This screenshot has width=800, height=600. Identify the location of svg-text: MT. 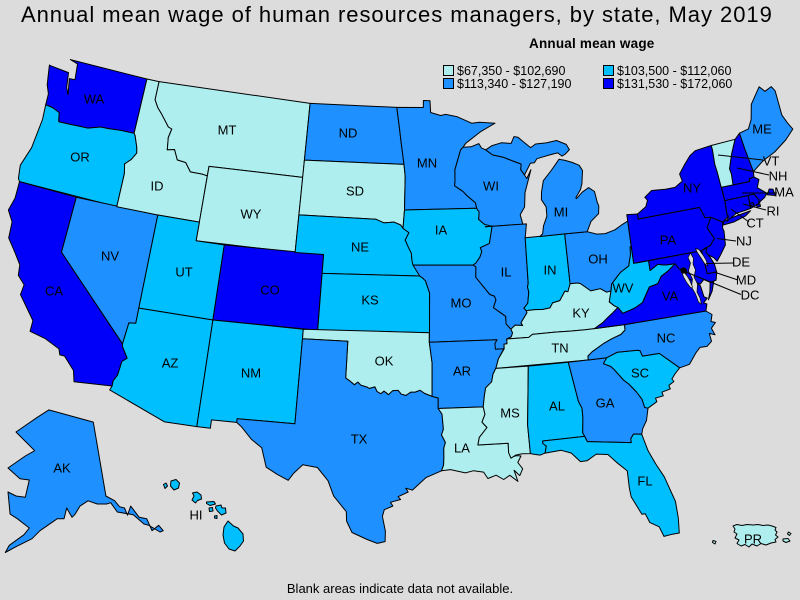
(227, 130).